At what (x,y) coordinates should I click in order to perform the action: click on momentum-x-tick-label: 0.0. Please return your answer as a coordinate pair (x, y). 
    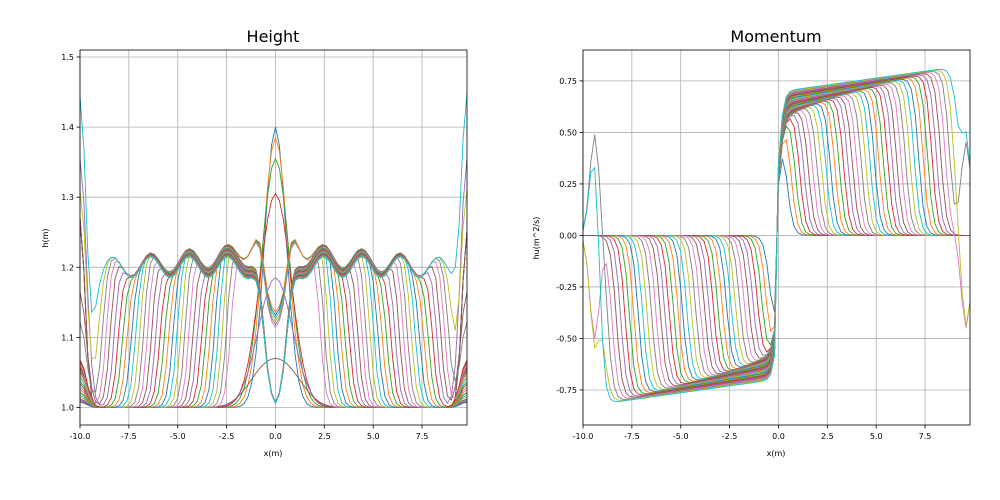
    Looking at the image, I should click on (778, 436).